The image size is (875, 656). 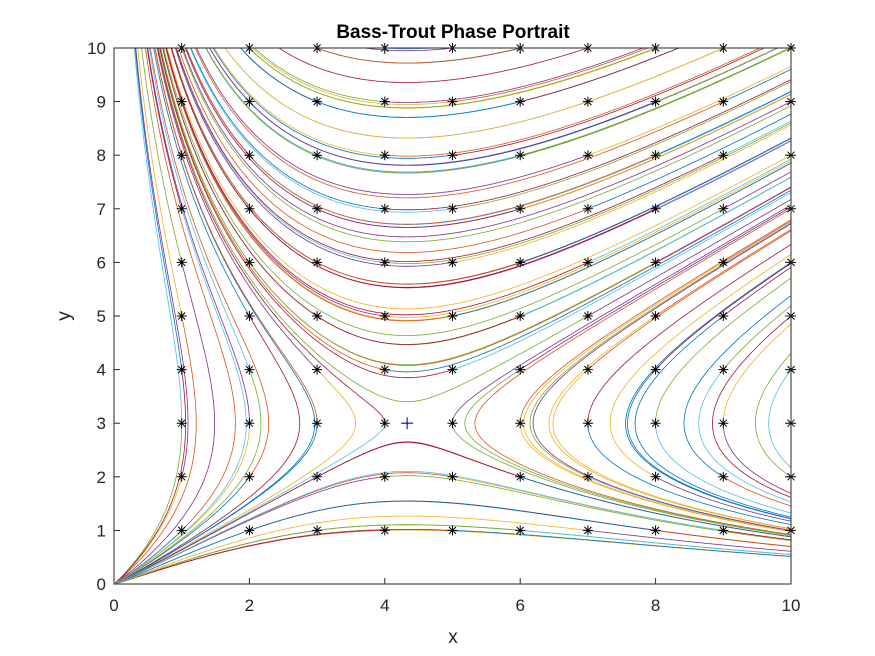 What do you see at coordinates (249, 605) in the screenshot?
I see `x-tick-label: 2` at bounding box center [249, 605].